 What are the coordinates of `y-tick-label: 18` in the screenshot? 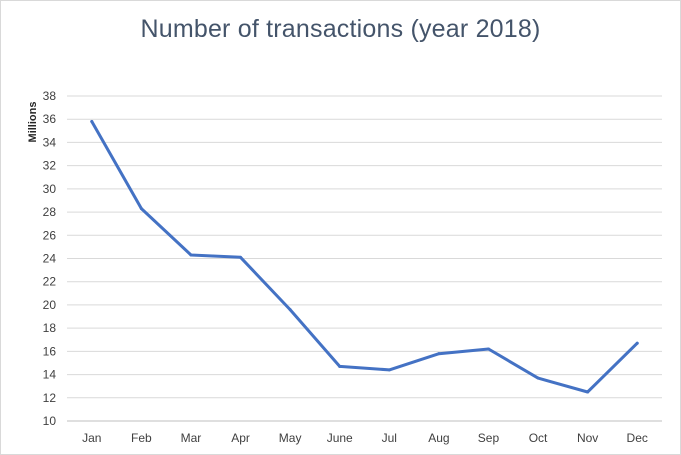 It's located at (50, 328).